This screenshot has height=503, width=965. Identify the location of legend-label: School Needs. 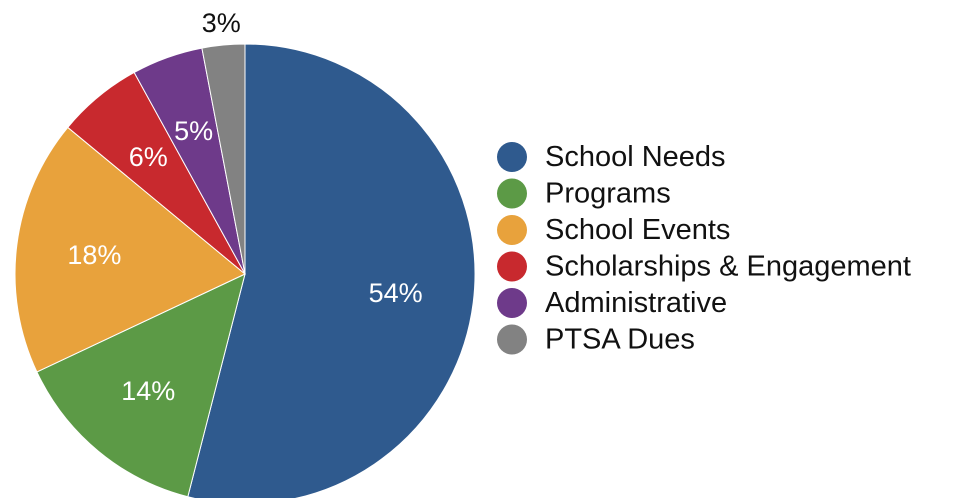
(635, 157).